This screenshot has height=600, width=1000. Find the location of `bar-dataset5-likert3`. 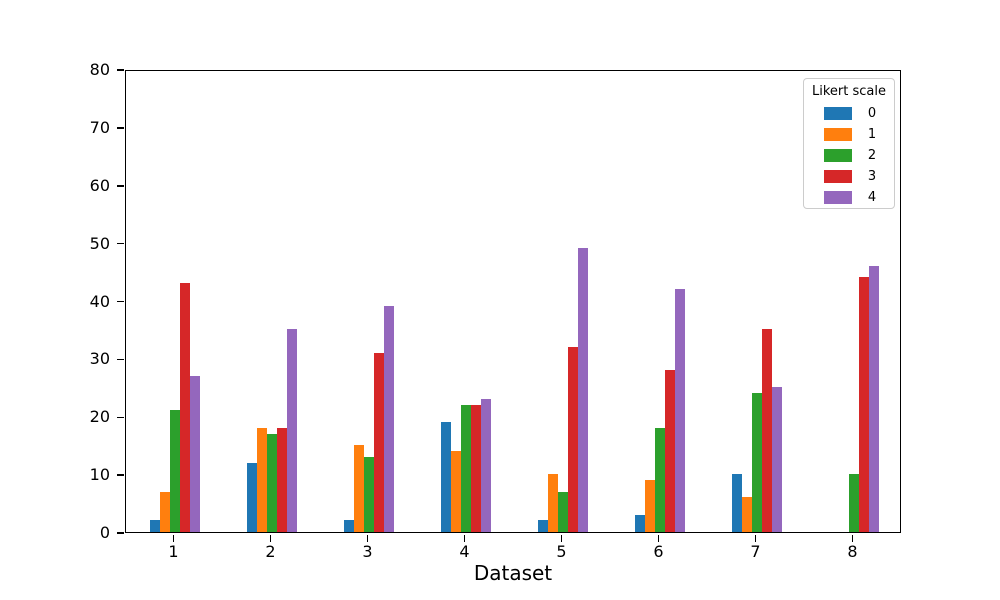

bar-dataset5-likert3 is located at coordinates (572, 439).